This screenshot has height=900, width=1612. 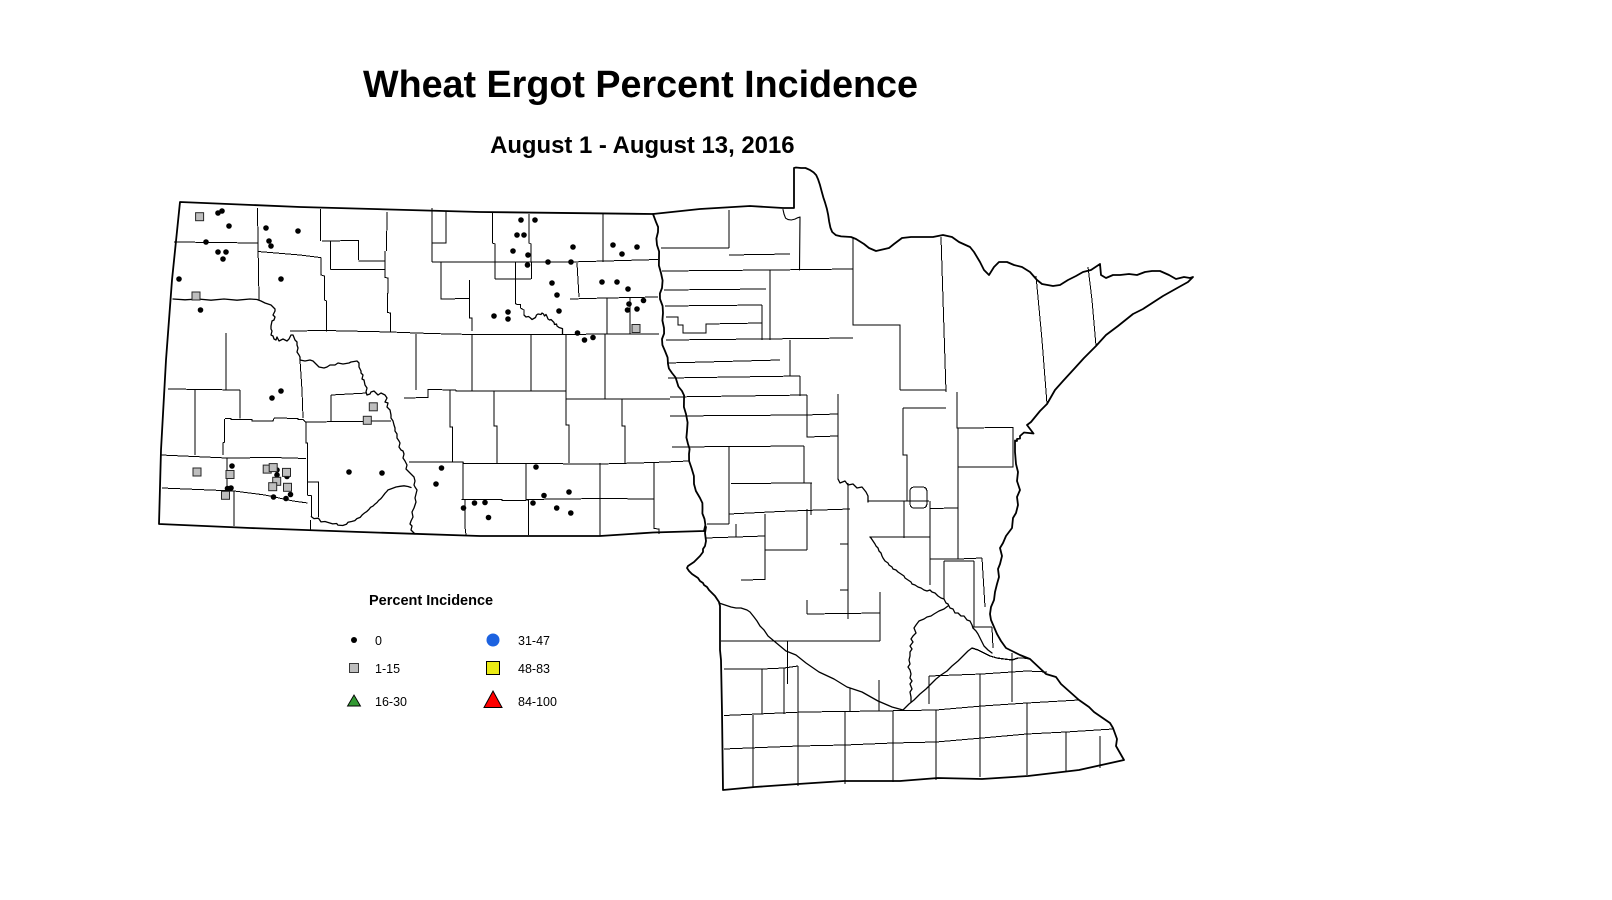 I want to click on svg-text: August 1 - August 13, 2016, so click(x=642, y=145).